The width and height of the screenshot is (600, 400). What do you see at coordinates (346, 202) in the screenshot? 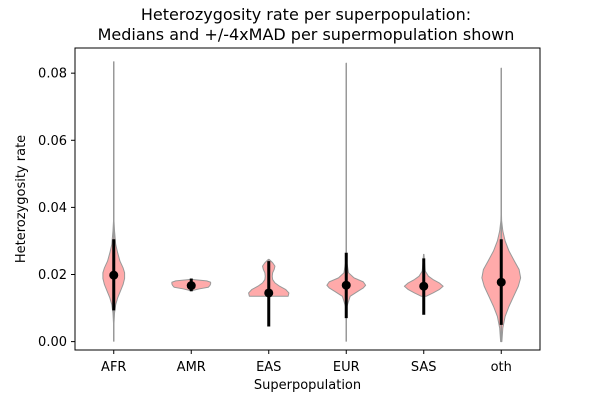
I see `violin-group-eur` at bounding box center [346, 202].